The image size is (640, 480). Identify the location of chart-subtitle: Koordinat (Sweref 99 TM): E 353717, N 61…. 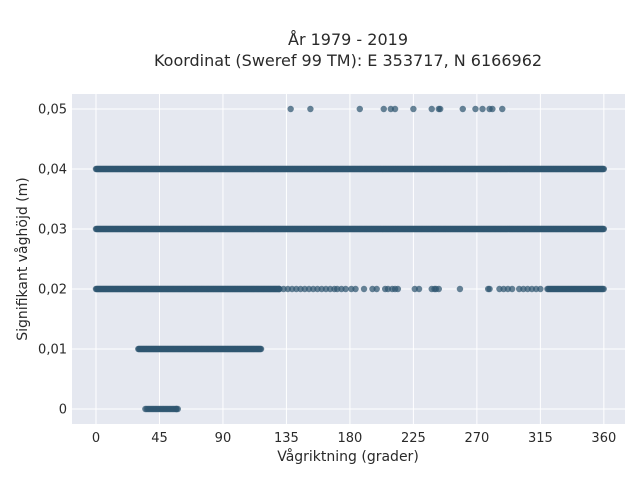
(348, 60).